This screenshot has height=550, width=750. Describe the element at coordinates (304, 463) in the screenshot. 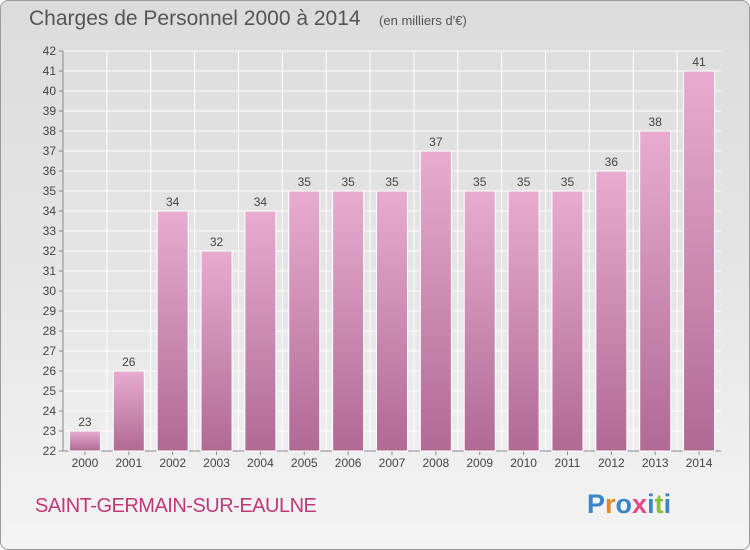

I see `x-tick-label: 2005` at that location.